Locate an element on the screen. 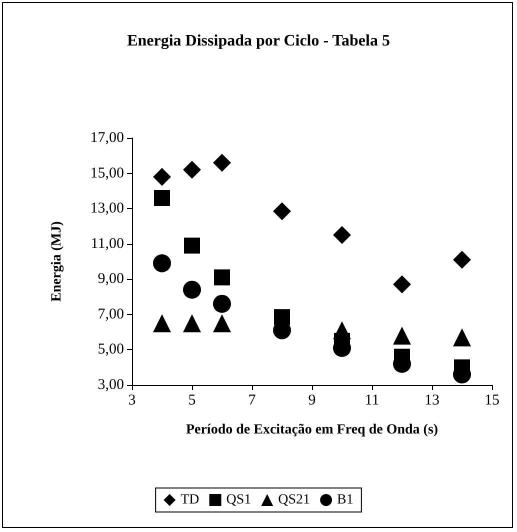  y-tick-label: 13,00 is located at coordinates (107, 208).